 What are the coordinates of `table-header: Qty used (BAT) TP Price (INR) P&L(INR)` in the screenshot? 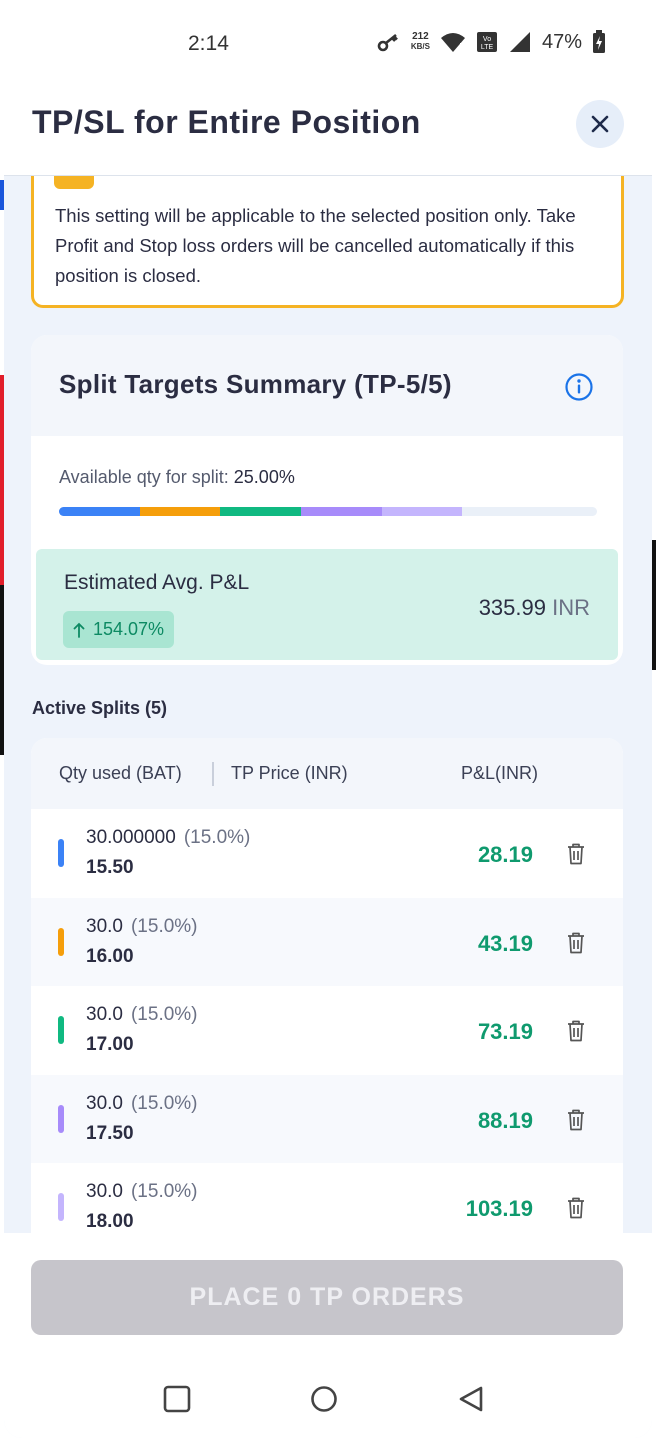 It's located at (327, 773).